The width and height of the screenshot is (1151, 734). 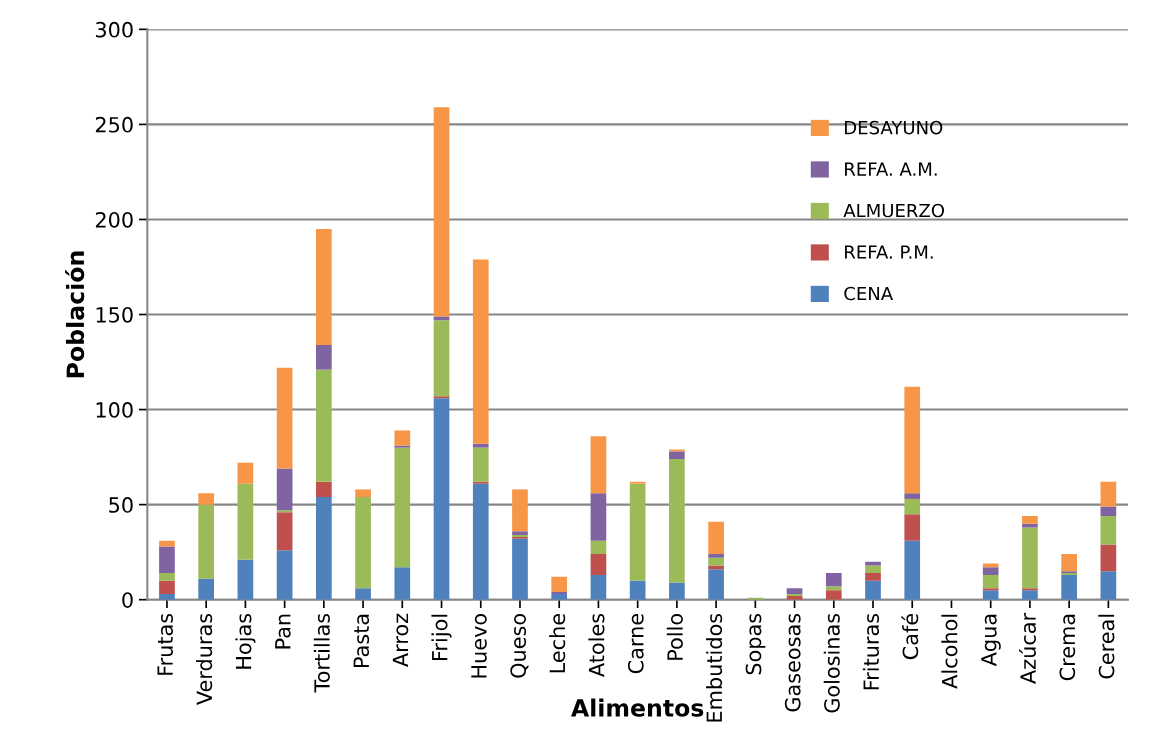 What do you see at coordinates (991, 640) in the screenshot?
I see `x-tick-label: Agua` at bounding box center [991, 640].